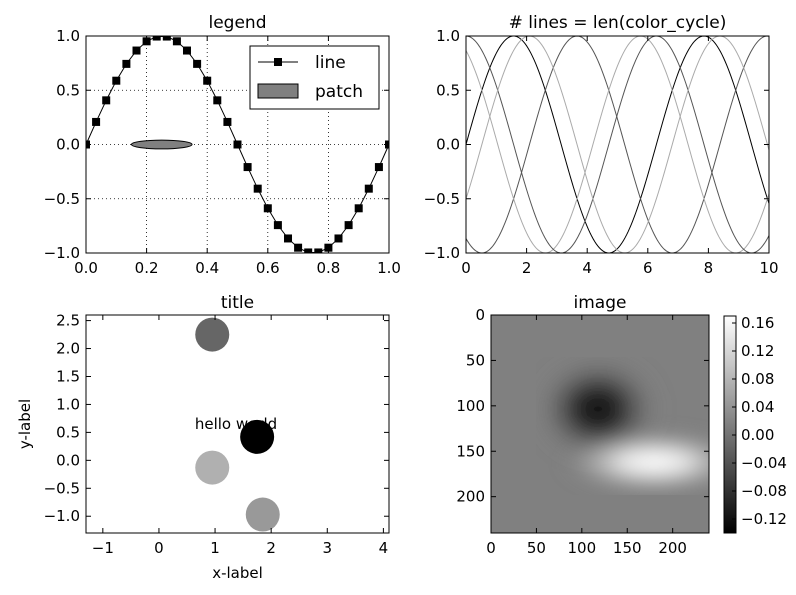  Describe the element at coordinates (68, 404) in the screenshot. I see `panel3-ytick-label: 1.0` at that location.